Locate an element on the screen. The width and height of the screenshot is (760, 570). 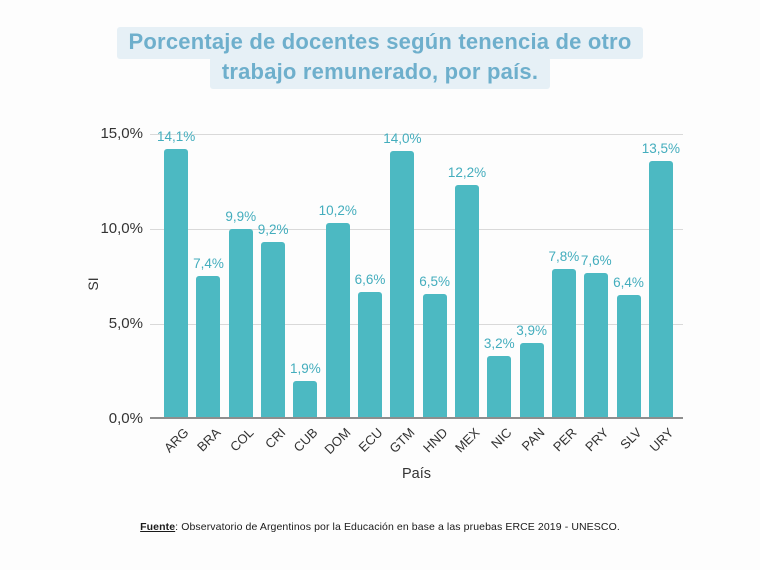
bar-slot-pry: 7,6% is located at coordinates (596, 275).